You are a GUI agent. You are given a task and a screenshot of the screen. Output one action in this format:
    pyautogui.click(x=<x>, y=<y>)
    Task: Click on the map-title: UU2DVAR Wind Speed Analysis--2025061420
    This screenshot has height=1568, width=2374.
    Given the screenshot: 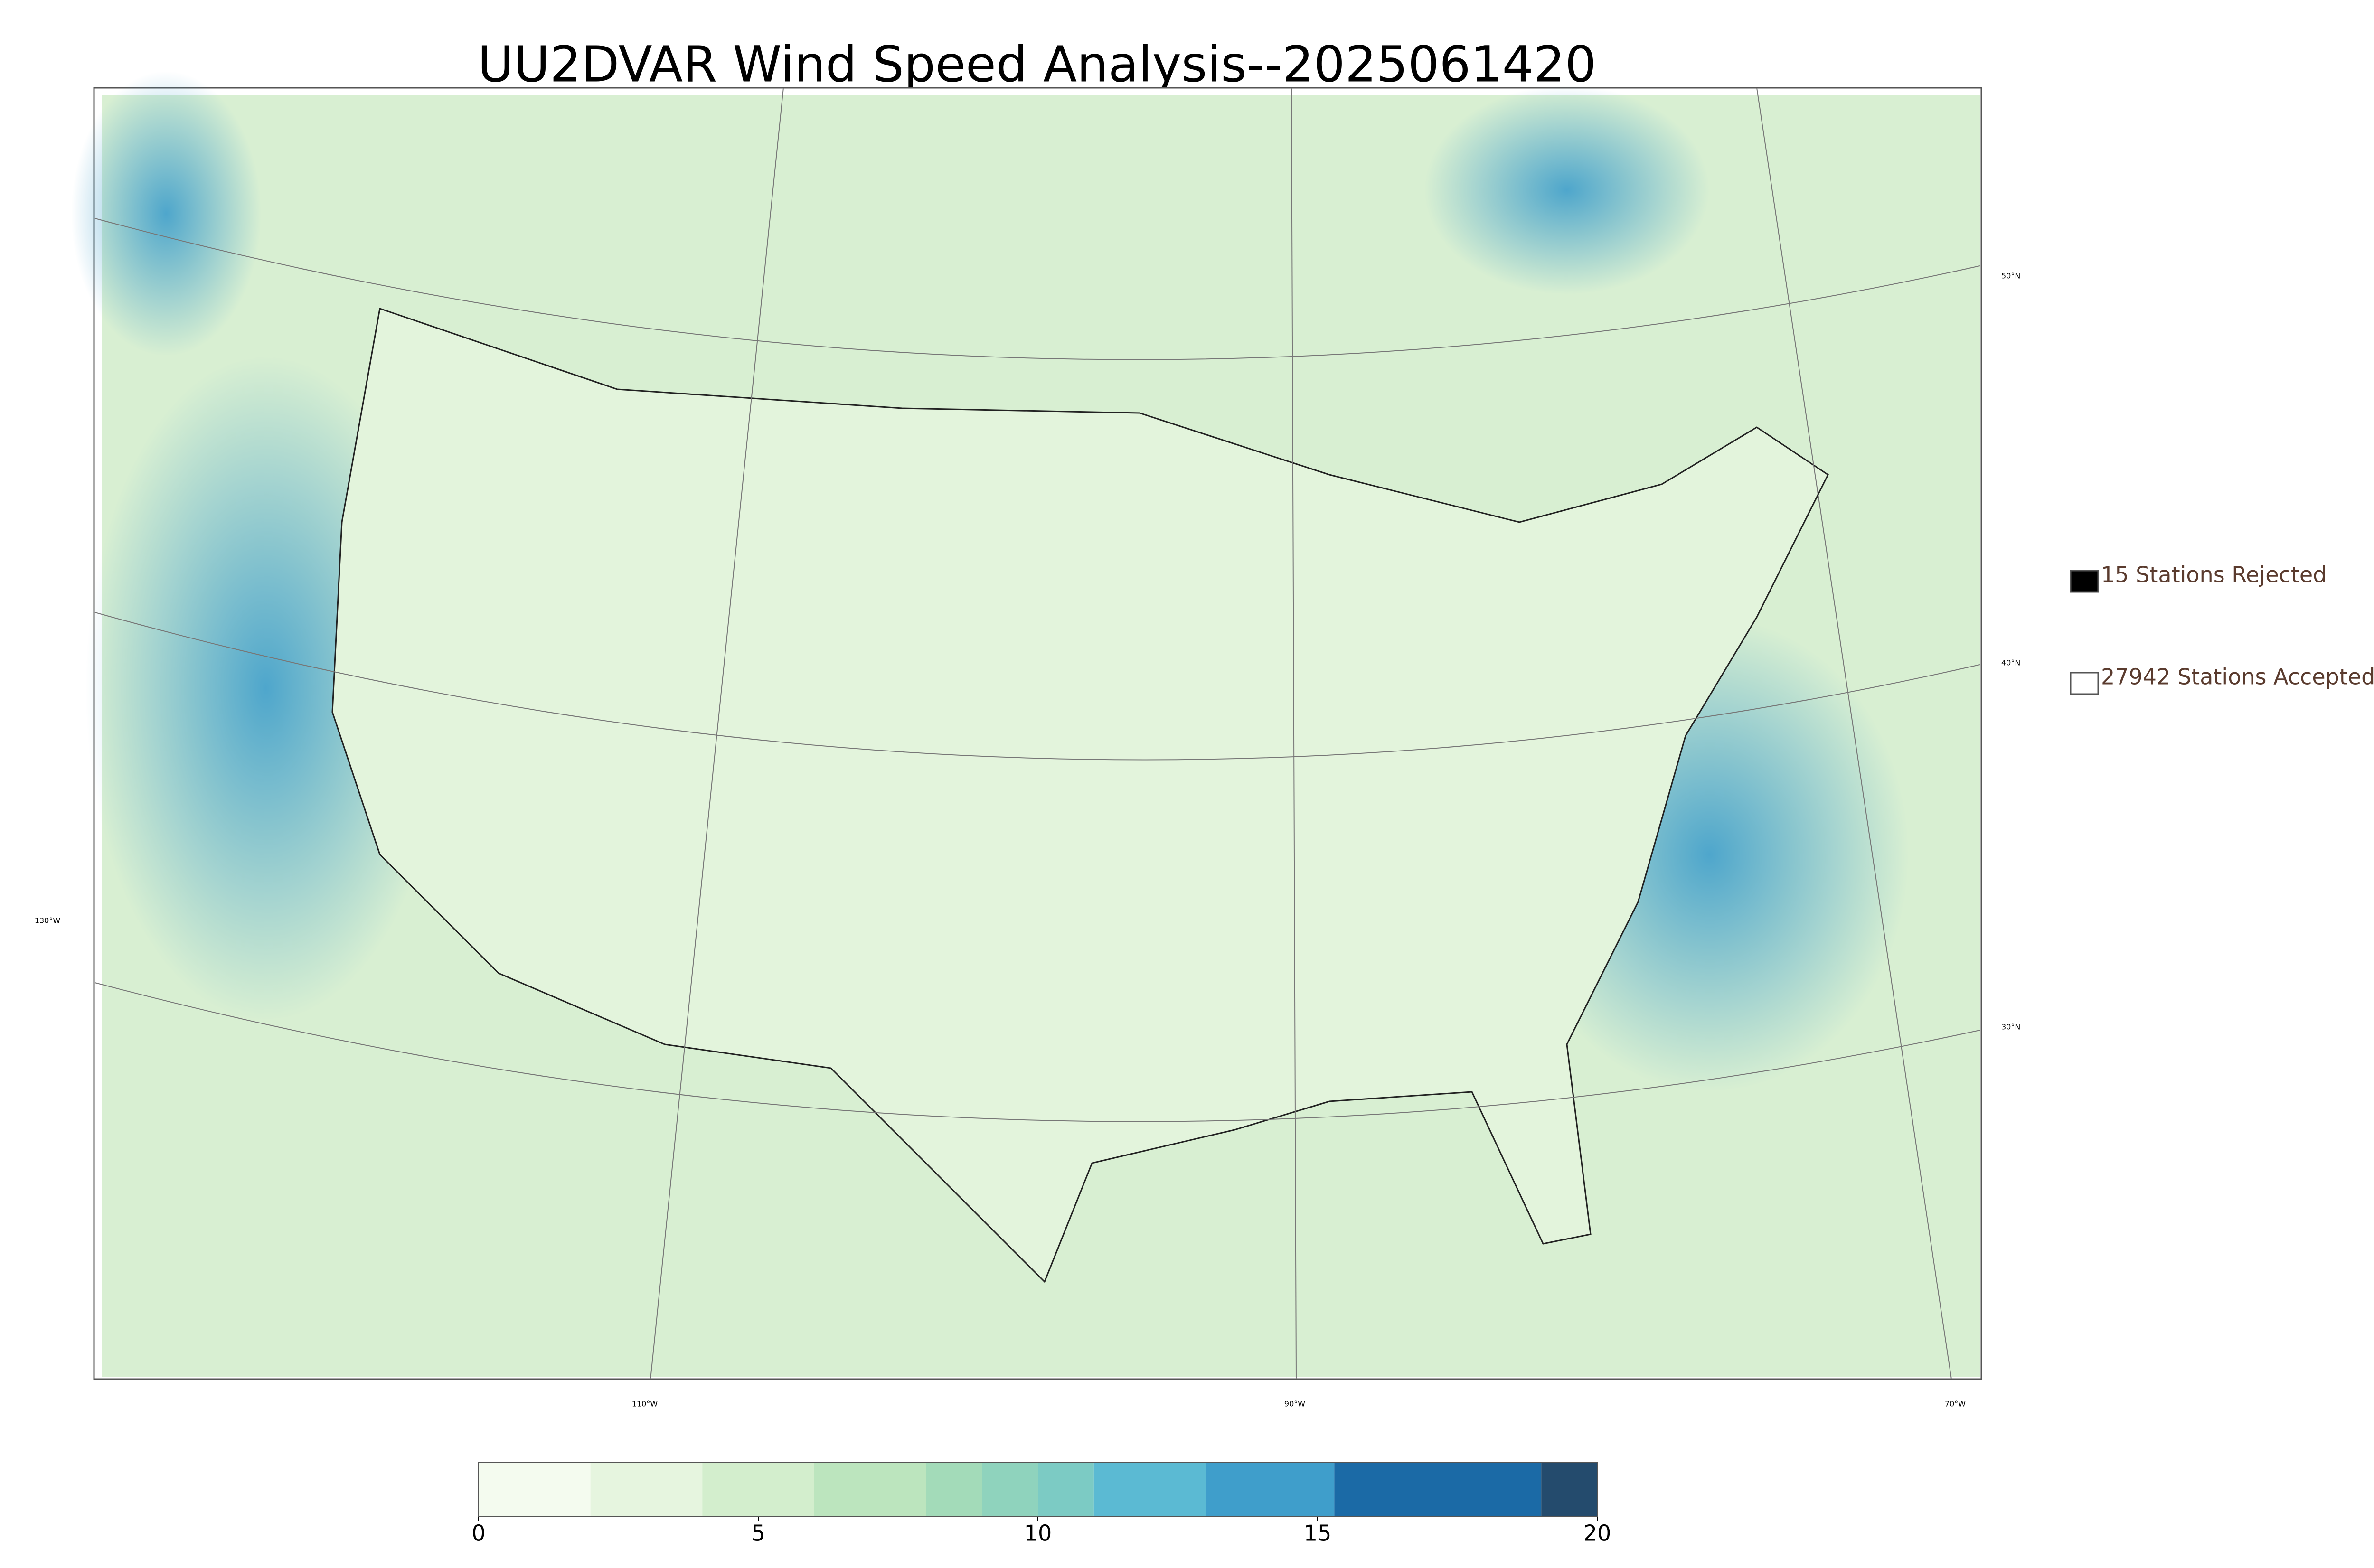 What is the action you would take?
    pyautogui.click(x=1037, y=64)
    